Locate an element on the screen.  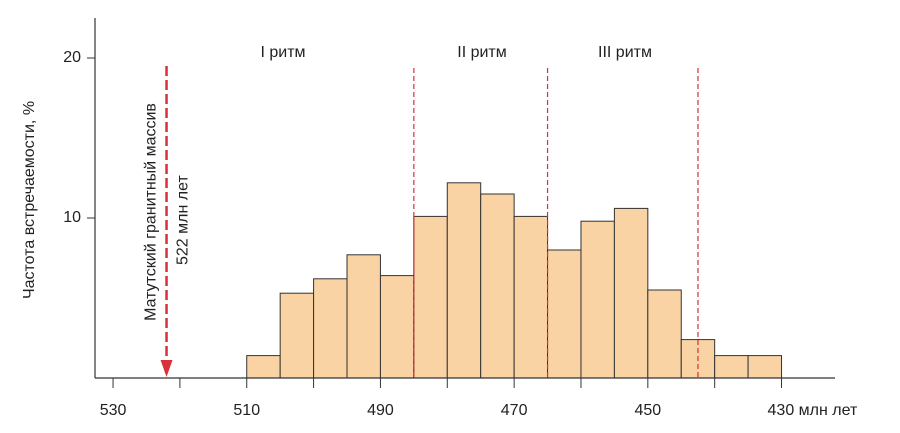
y-tick-label: 10 is located at coordinates (72, 217).